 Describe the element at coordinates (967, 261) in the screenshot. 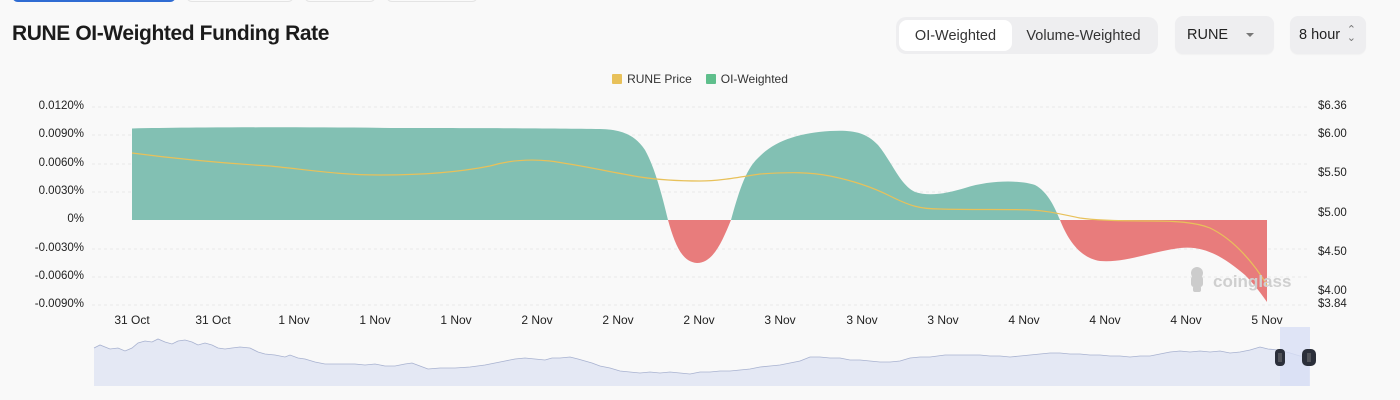

I see `oi-weighted-negative-area` at that location.